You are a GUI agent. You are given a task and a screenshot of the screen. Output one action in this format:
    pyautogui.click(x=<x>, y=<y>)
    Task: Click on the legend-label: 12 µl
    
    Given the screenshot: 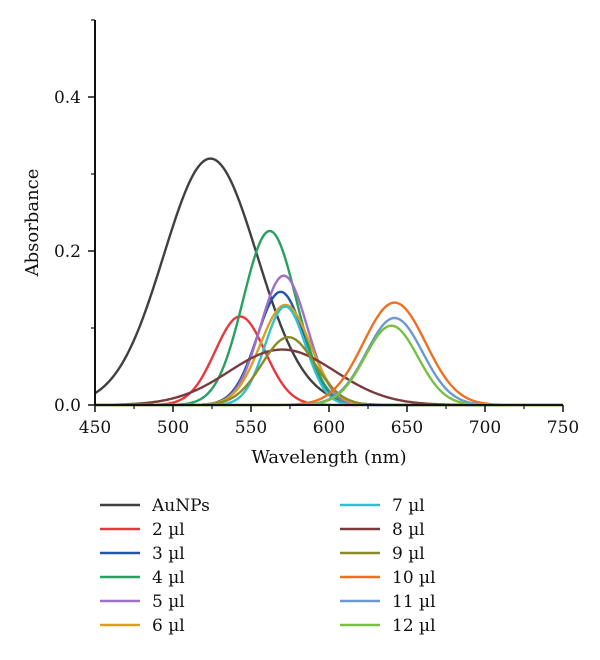 What is the action you would take?
    pyautogui.click(x=414, y=626)
    